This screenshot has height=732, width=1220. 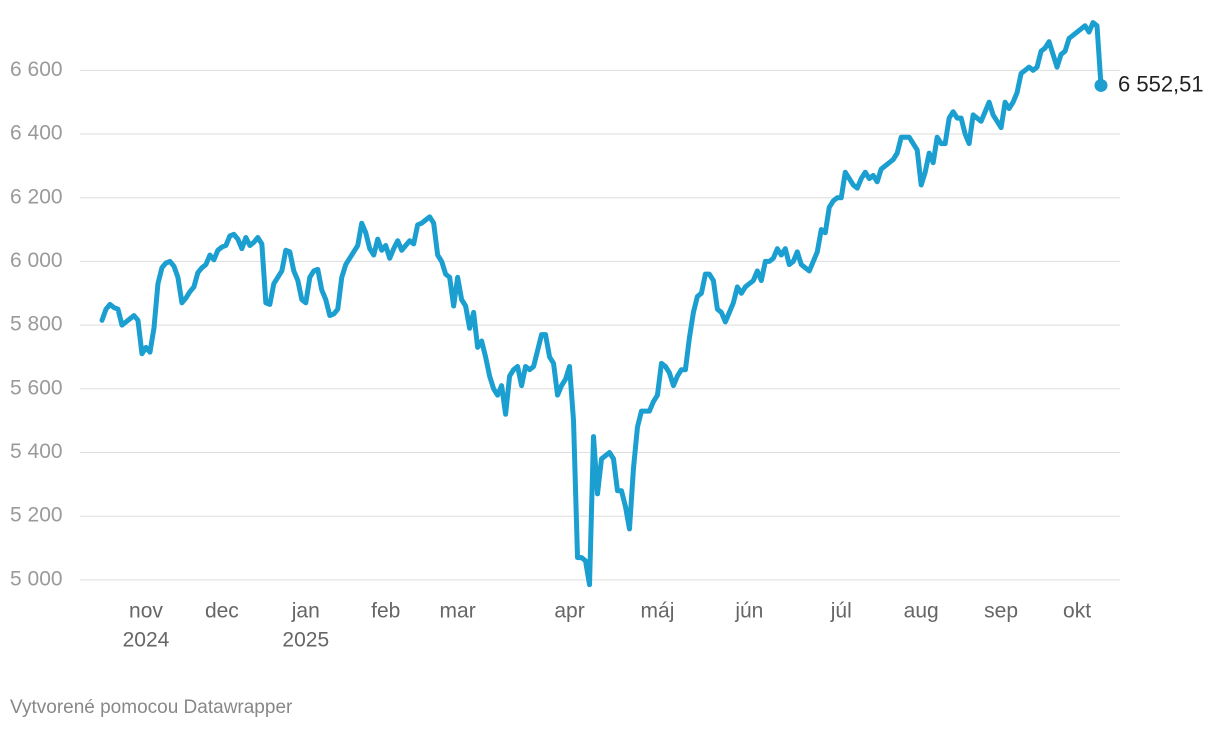 I want to click on x-year-label: 2024, so click(x=146, y=640).